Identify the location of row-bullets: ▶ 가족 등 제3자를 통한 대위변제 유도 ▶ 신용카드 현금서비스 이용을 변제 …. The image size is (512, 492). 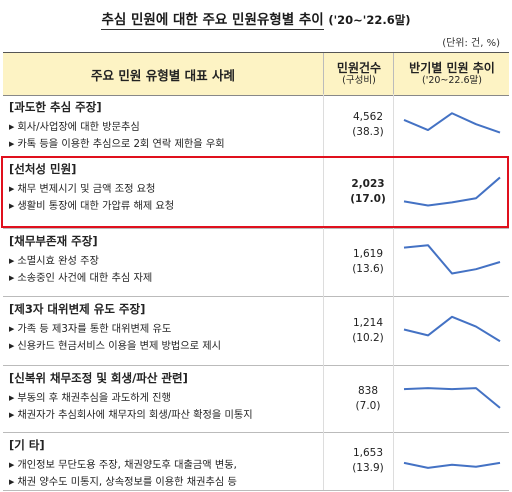
(165, 338).